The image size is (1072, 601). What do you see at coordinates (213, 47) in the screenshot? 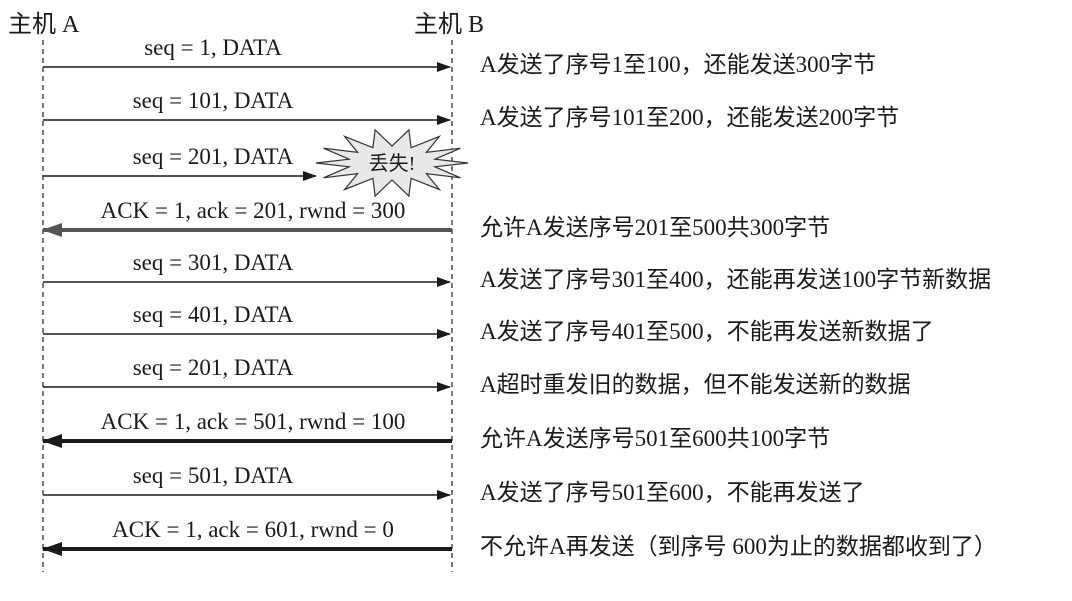
I see `message-label: seq = 1, DATA` at bounding box center [213, 47].